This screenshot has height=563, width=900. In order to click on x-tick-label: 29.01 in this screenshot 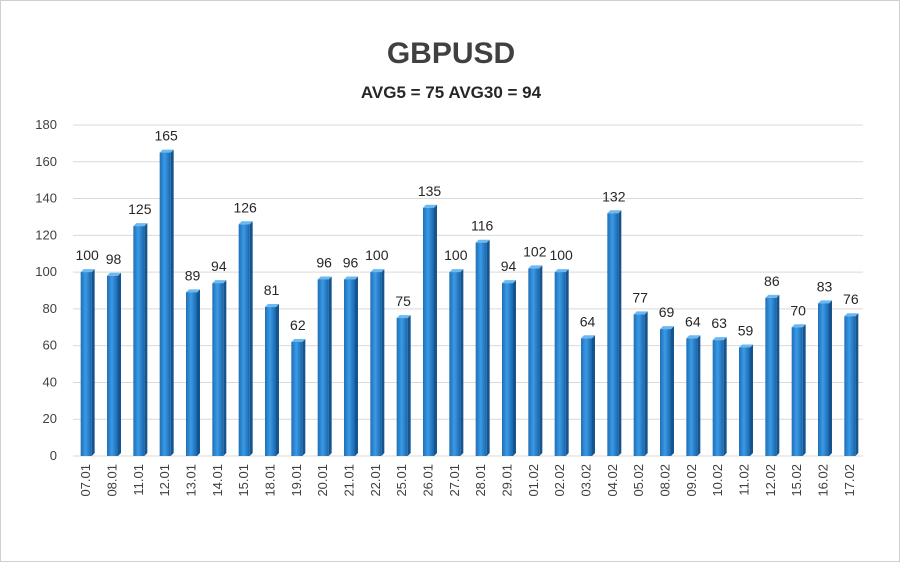, I will do `click(507, 480)`.